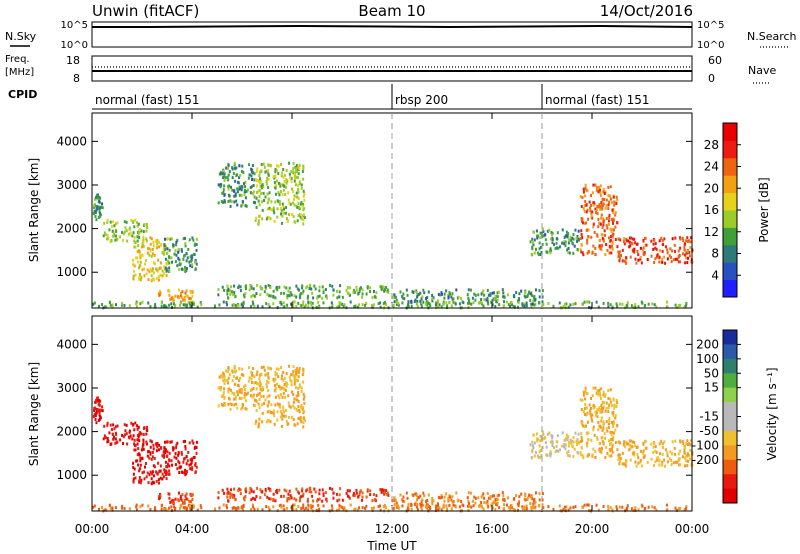 The height and width of the screenshot is (554, 800). I want to click on nave-tick-bottom: 0, so click(711, 78).